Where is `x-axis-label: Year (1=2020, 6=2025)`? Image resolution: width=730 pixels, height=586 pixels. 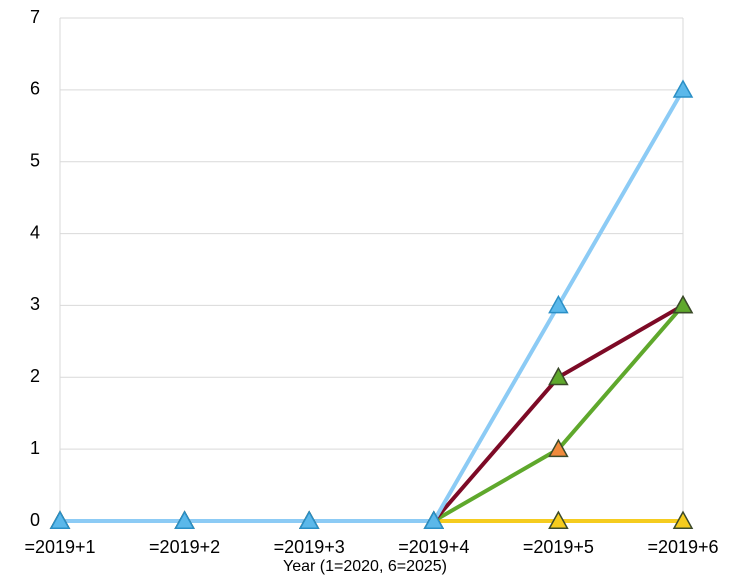
x-axis-label: Year (1=2020, 6=2025) is located at coordinates (365, 566).